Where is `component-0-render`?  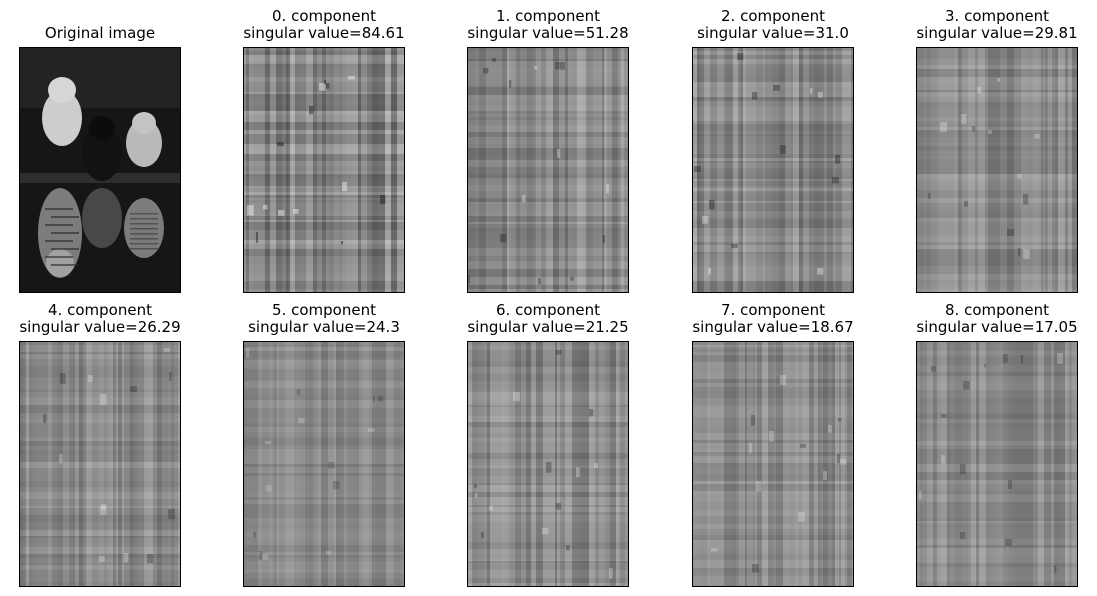 component-0-render is located at coordinates (324, 170).